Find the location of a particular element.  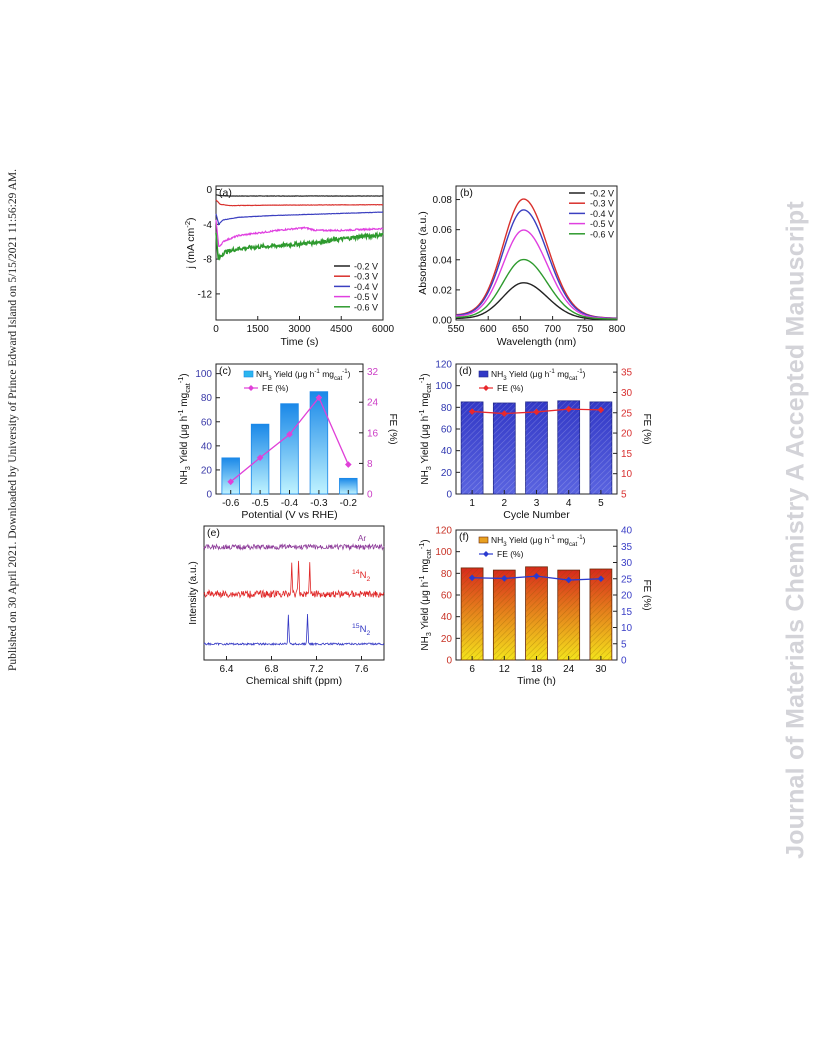

x-tick-label: 5 is located at coordinates (601, 503).